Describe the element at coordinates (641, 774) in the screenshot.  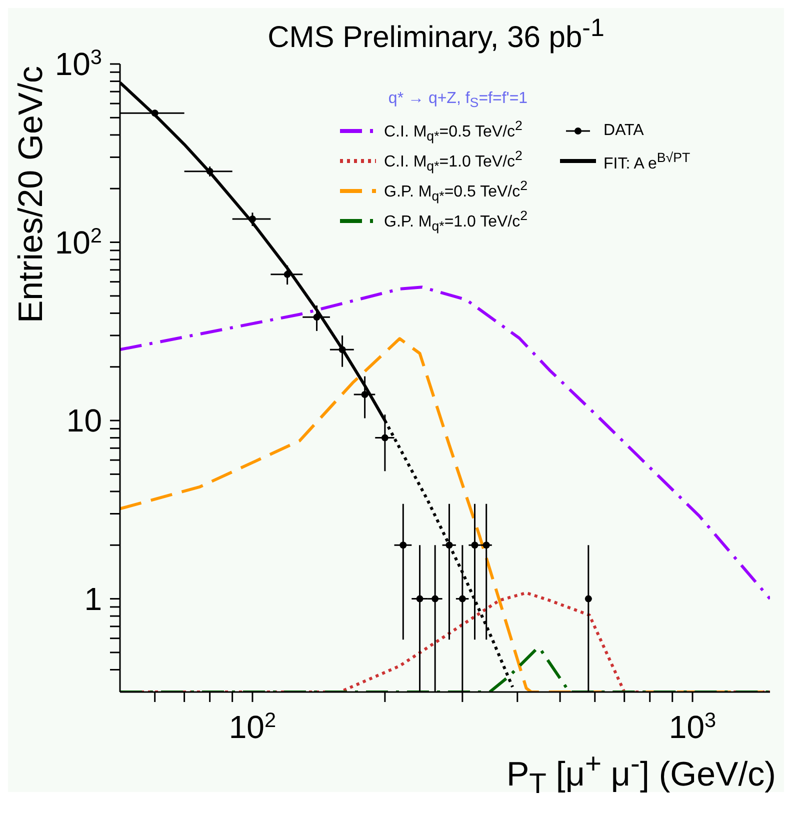
I see `x-axis-title: P$_{T}$ [μ$^{+}$ μ$^{-}$] (GeV/c)` at that location.